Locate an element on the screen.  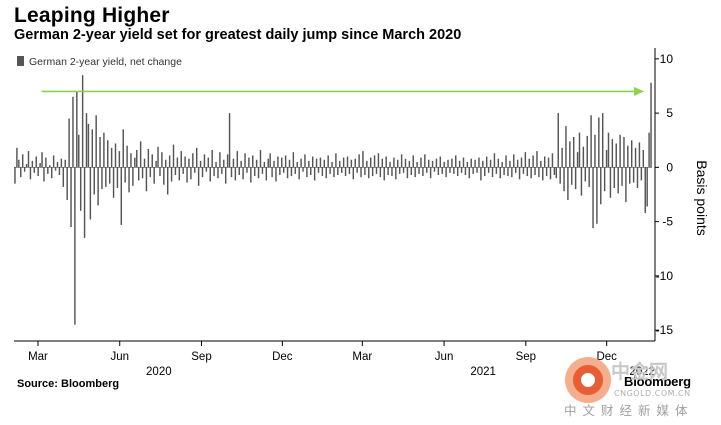
x-tick-label: Mar is located at coordinates (362, 357).